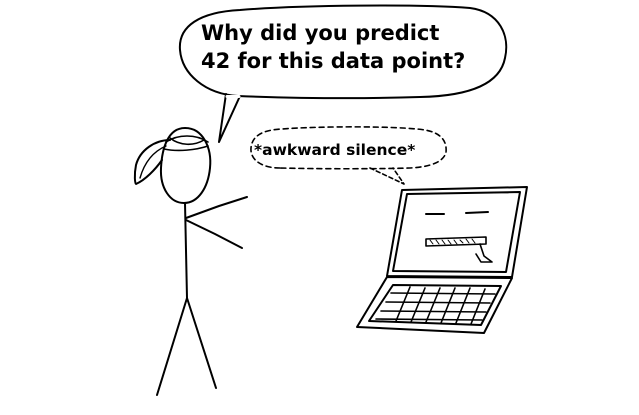 Image resolution: width=639 pixels, height=415 pixels. I want to click on laptop, so click(442, 260).